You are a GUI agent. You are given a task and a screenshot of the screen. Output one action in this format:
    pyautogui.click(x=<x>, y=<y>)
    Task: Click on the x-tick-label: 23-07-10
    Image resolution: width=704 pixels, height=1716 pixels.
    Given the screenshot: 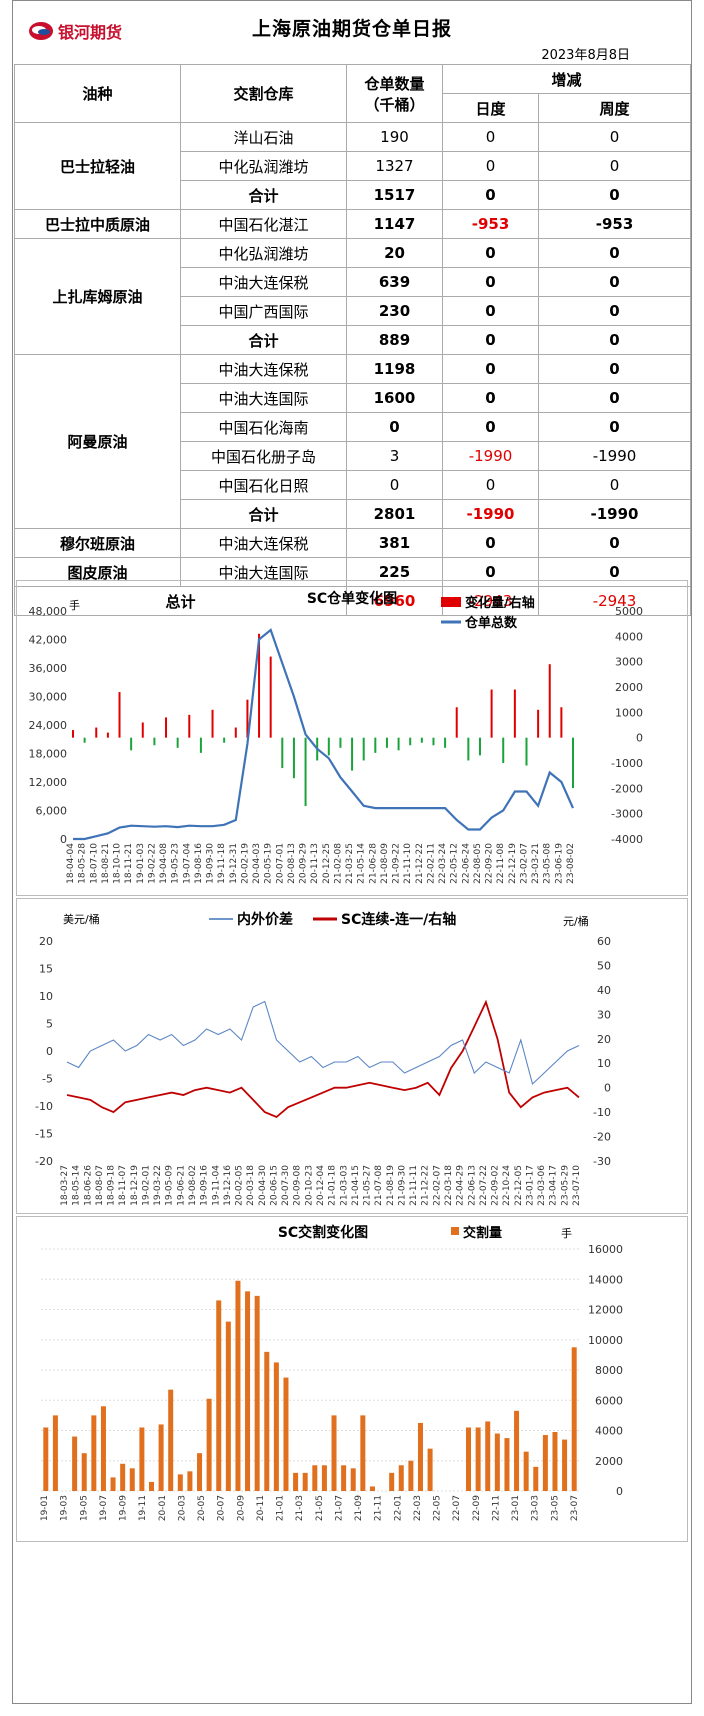 What is the action you would take?
    pyautogui.click(x=577, y=1185)
    